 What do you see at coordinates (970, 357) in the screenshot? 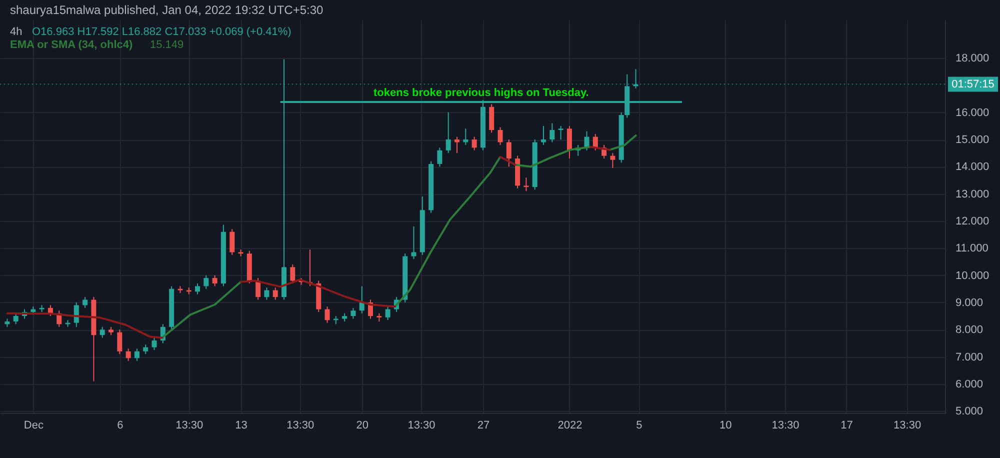
I see `y-tick-label: 7.000` at bounding box center [970, 357].